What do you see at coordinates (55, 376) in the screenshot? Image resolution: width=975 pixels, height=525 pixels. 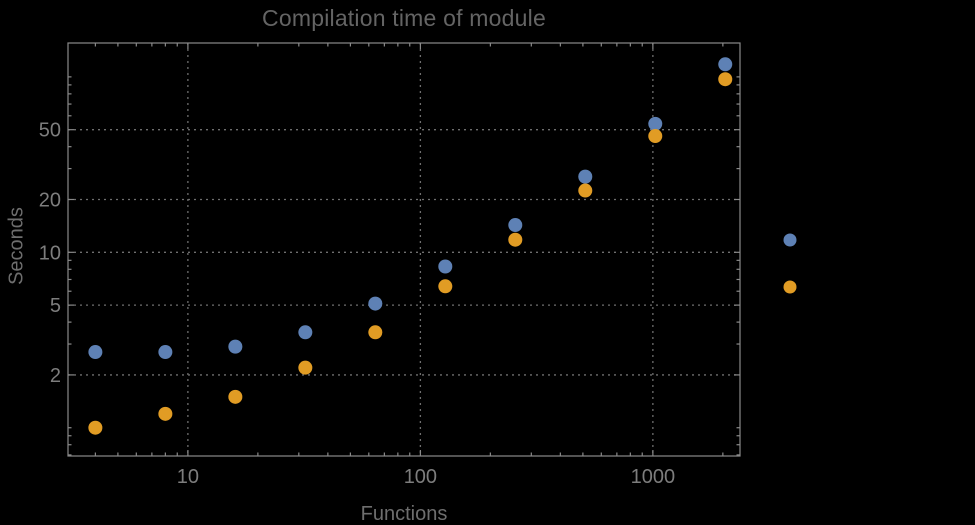 I see `y-tick-label: 2` at bounding box center [55, 376].